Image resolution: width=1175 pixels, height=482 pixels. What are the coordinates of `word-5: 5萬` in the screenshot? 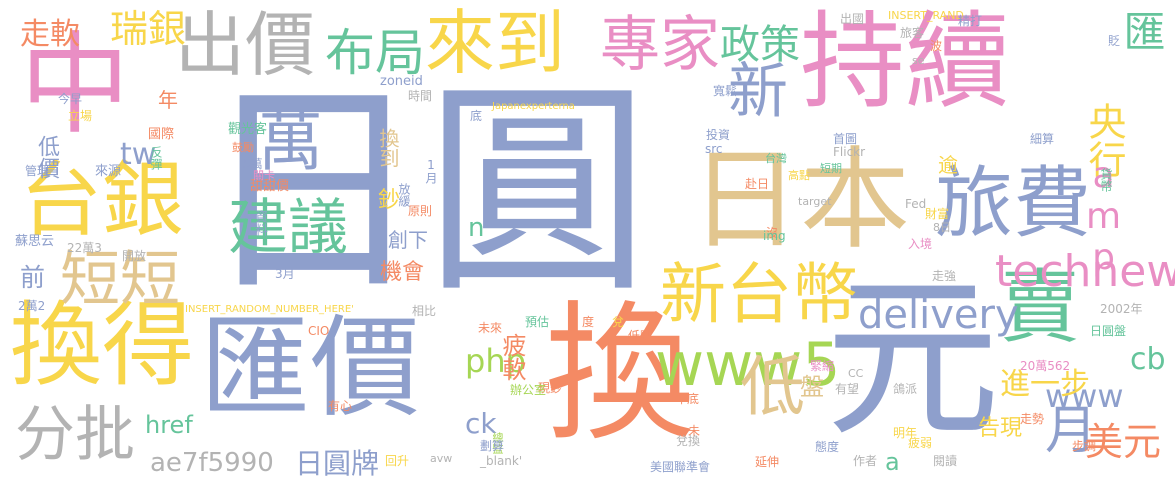 It's located at (253, 164).